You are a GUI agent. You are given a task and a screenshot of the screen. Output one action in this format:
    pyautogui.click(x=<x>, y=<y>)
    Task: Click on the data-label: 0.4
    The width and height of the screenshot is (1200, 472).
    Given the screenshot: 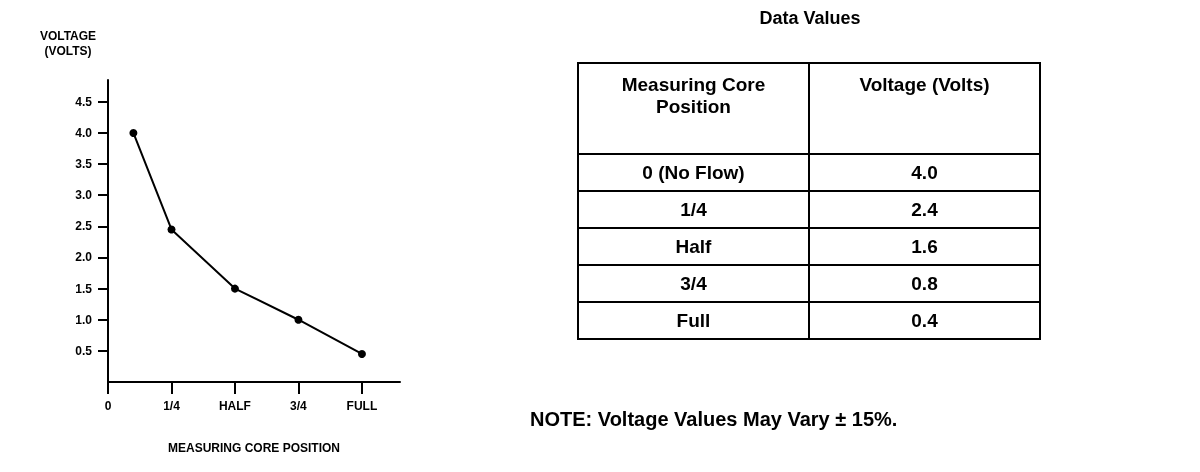 What is the action you would take?
    pyautogui.click(x=924, y=320)
    